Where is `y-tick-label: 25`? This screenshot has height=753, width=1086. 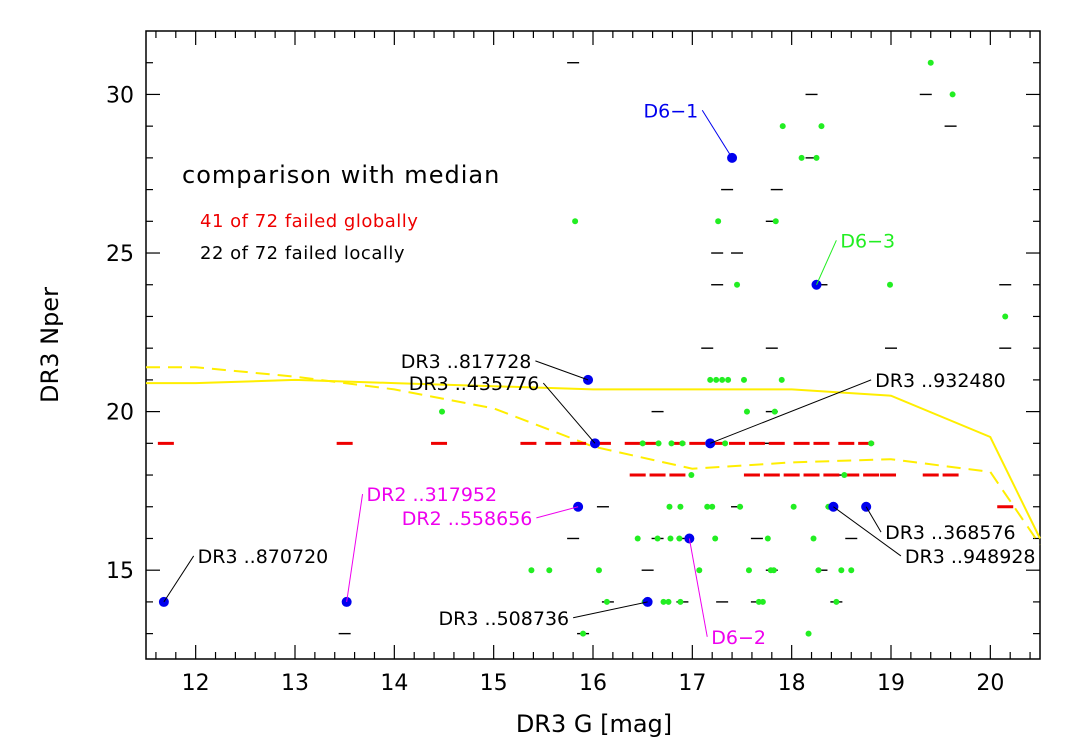
y-tick-label: 25 is located at coordinates (120, 254).